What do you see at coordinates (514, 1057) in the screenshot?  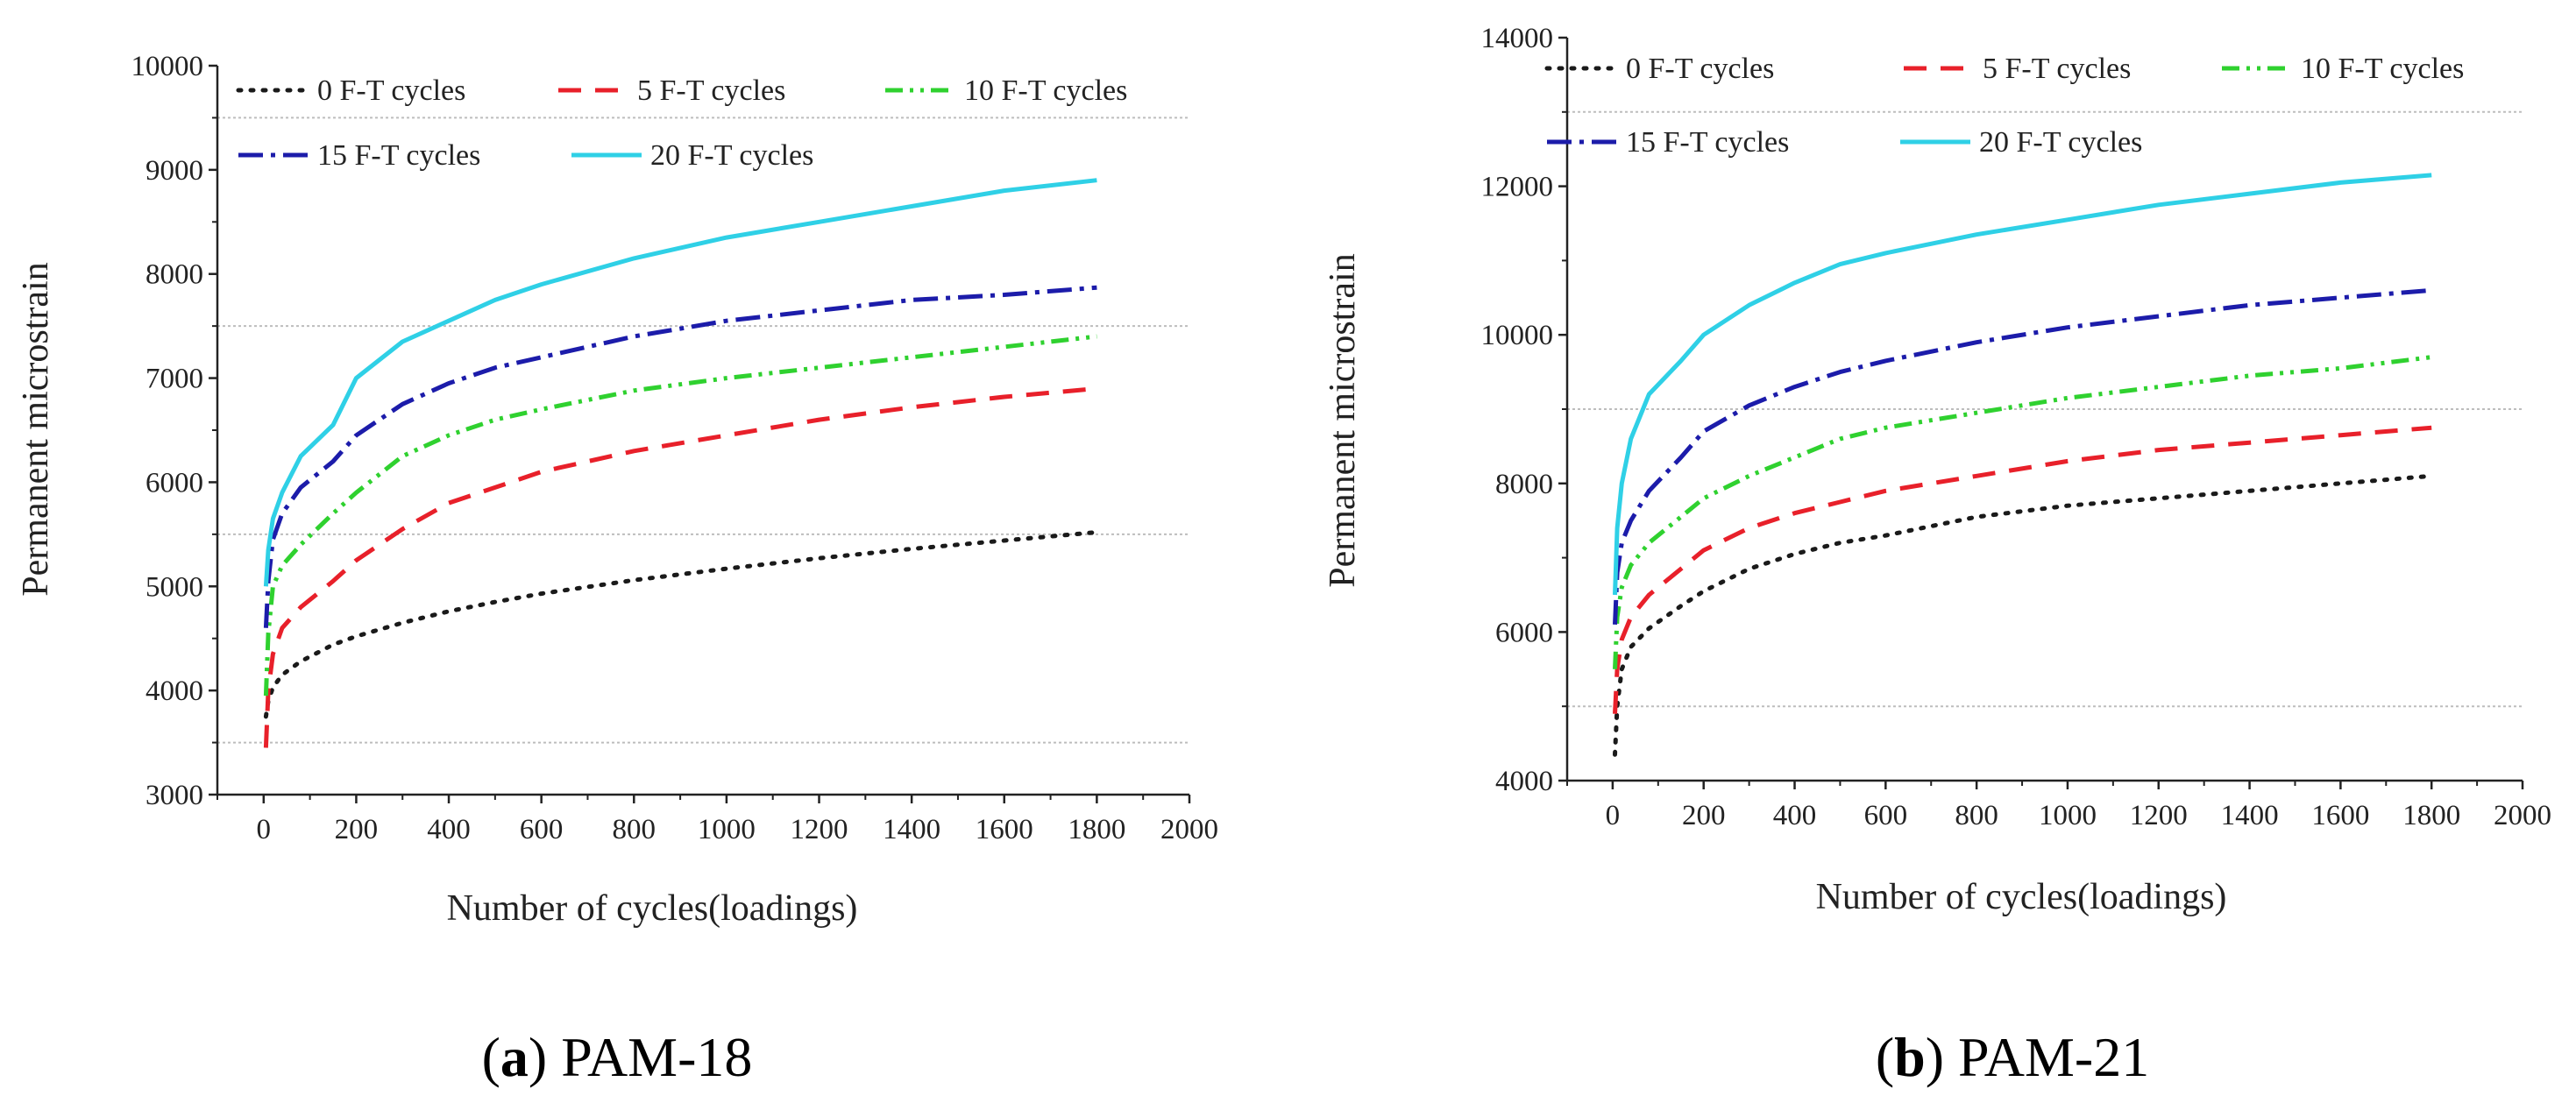 I see `caption-a-letter: a` at bounding box center [514, 1057].